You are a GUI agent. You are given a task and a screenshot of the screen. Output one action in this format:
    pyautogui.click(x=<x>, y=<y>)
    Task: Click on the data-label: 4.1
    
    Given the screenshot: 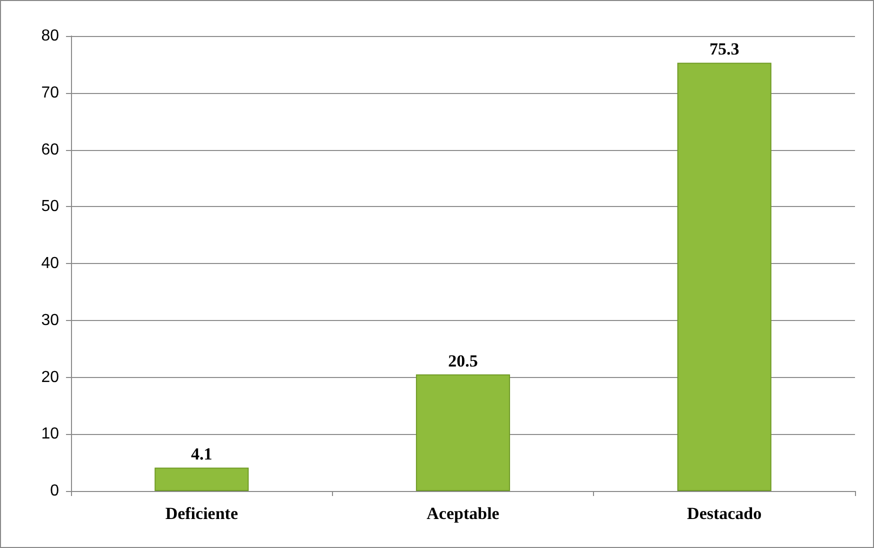 What is the action you would take?
    pyautogui.click(x=201, y=454)
    